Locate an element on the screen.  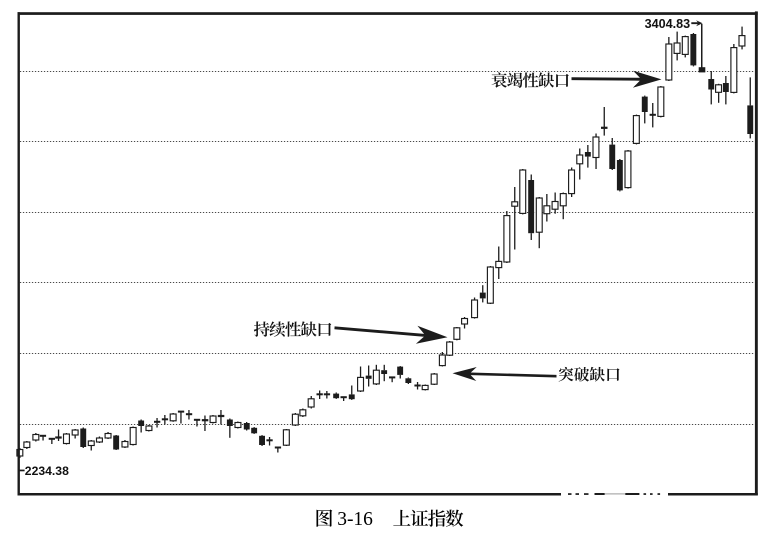
svg-text: 3-16 is located at coordinates (355, 519).